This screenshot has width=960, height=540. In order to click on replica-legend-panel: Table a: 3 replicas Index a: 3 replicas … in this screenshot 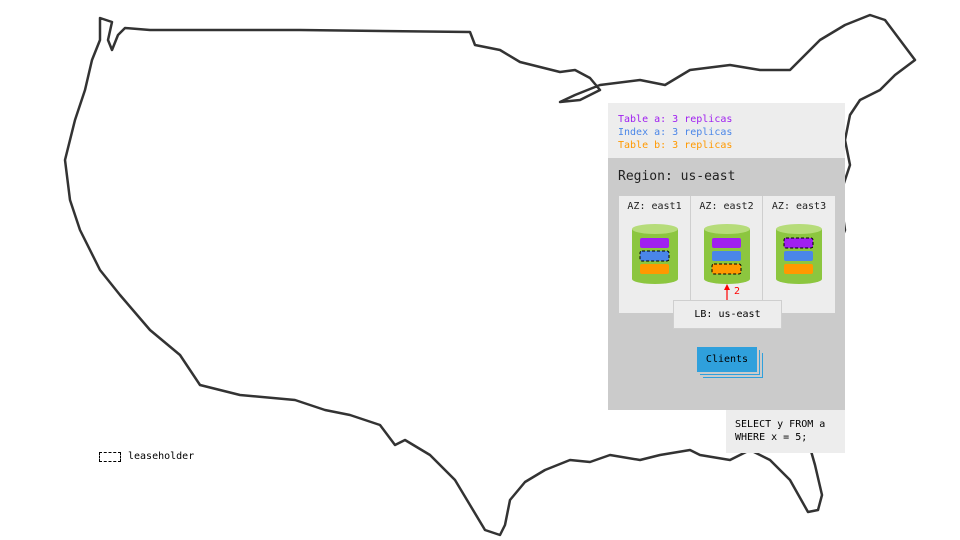, I will do `click(726, 130)`.